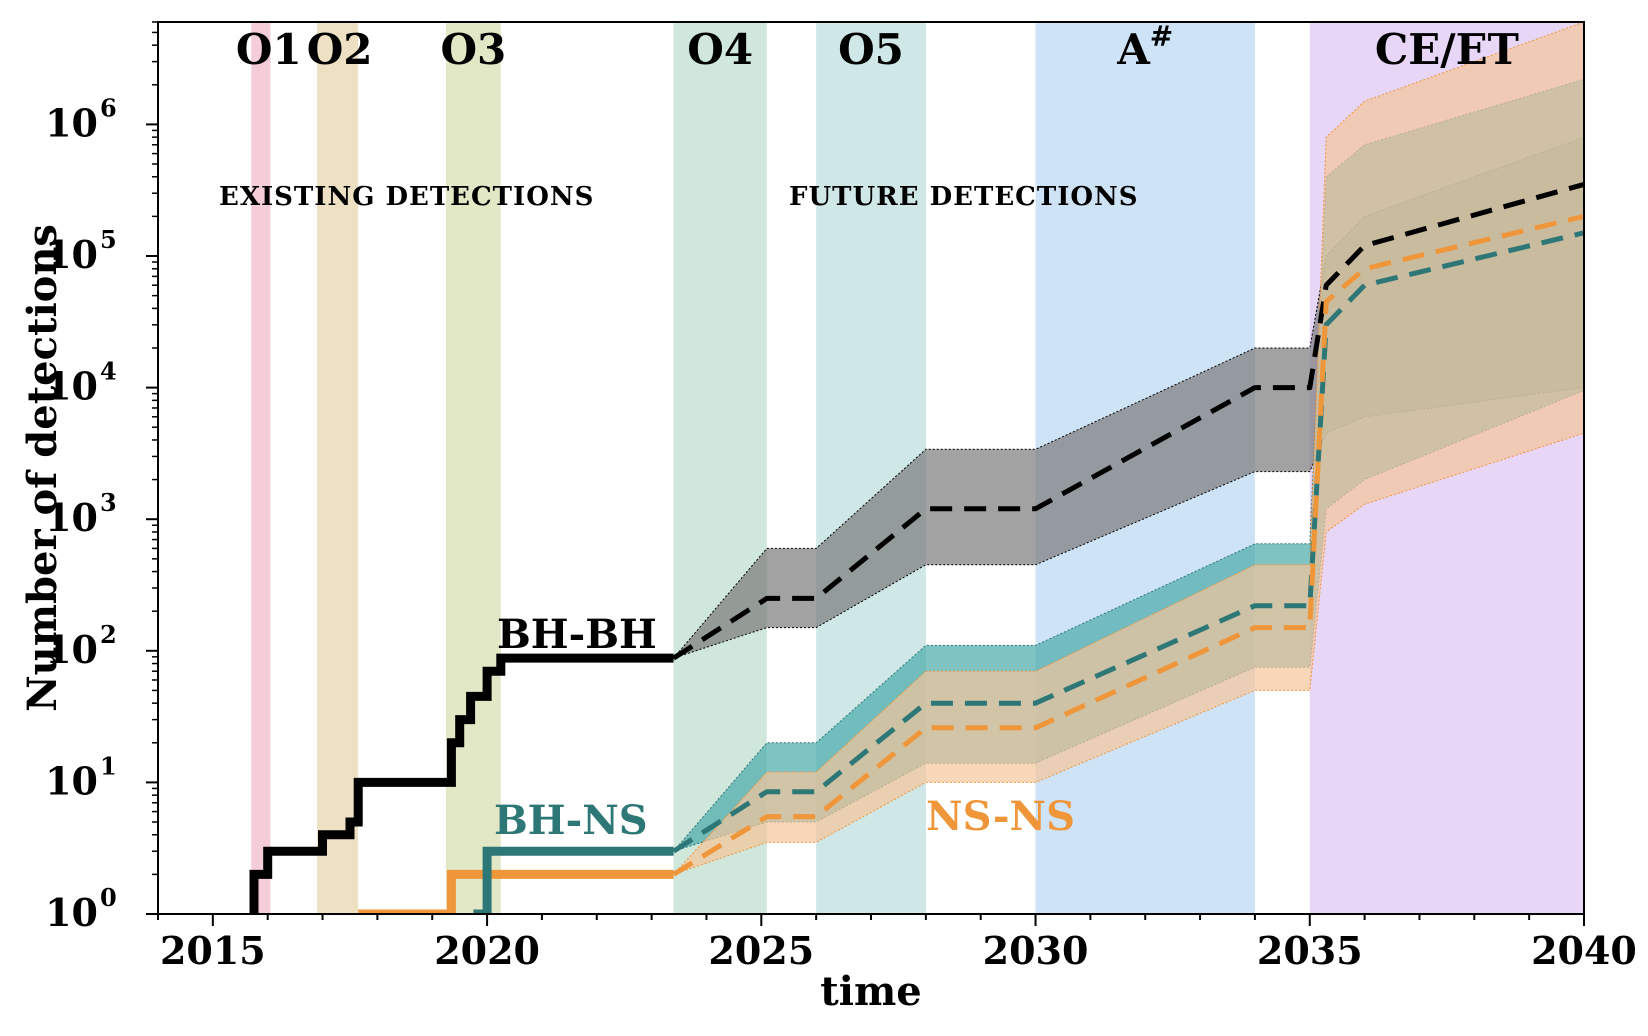  Describe the element at coordinates (261, 468) in the screenshot. I see `run-band-o1` at that location.